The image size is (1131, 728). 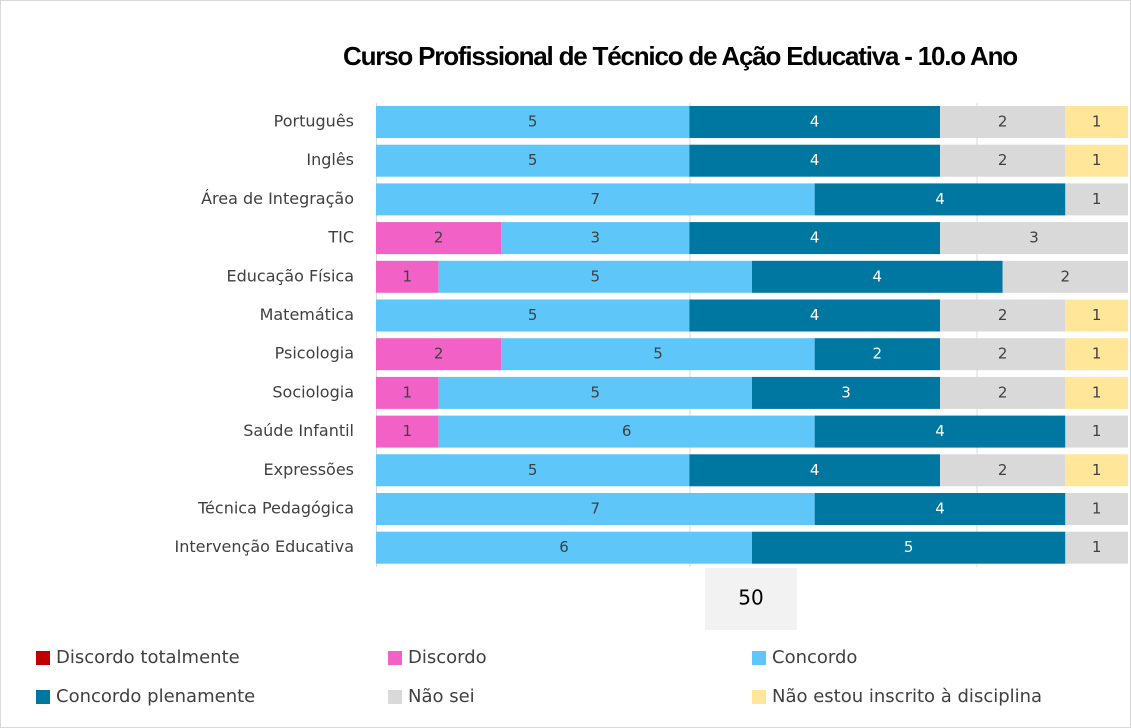 What do you see at coordinates (264, 546) in the screenshot?
I see `y-tick-label: Intervenção Educativa` at bounding box center [264, 546].